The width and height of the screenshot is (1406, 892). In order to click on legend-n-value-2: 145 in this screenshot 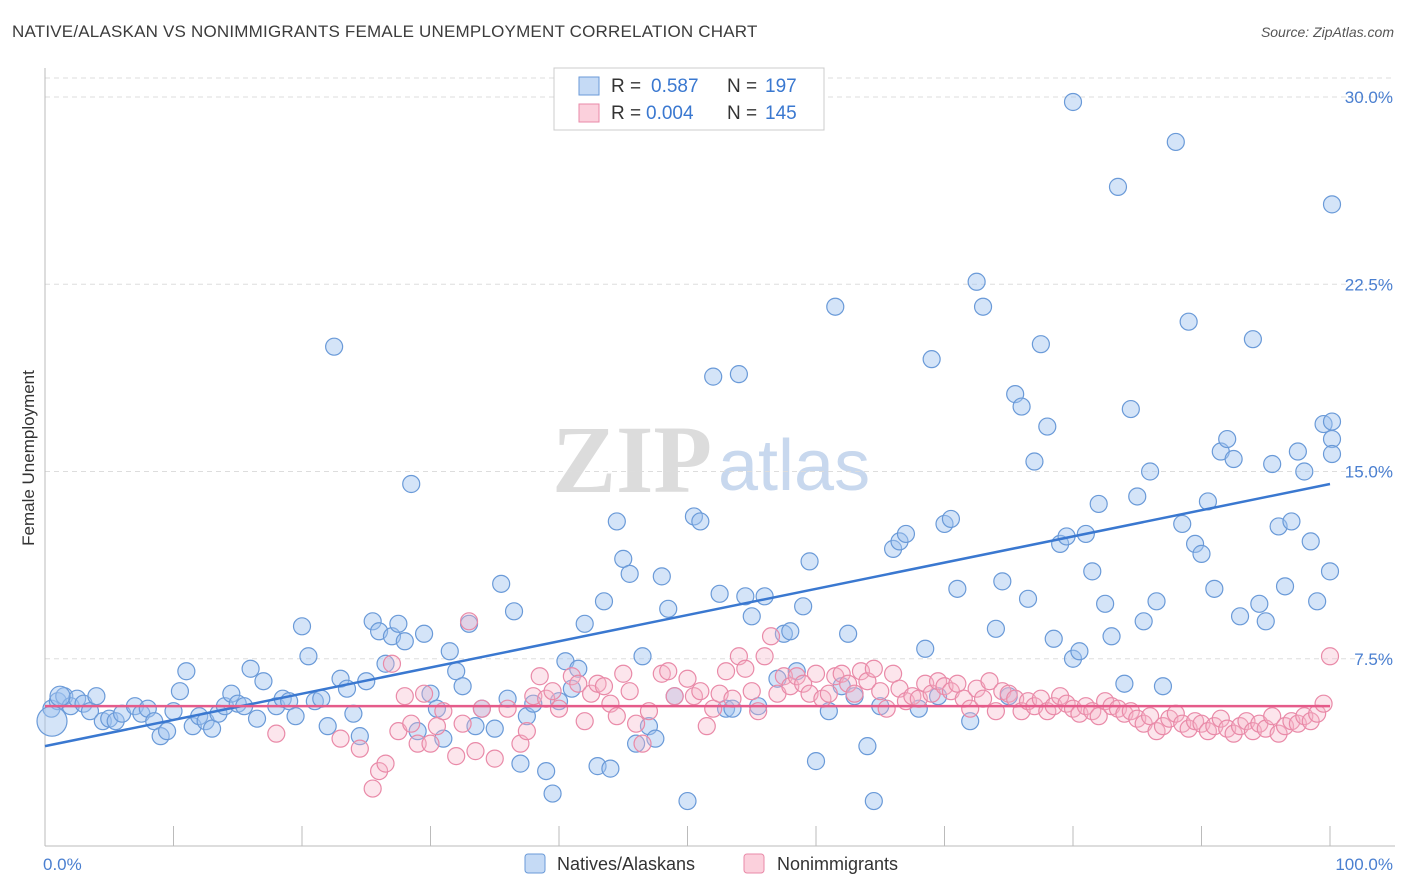, I will do `click(781, 113)`.